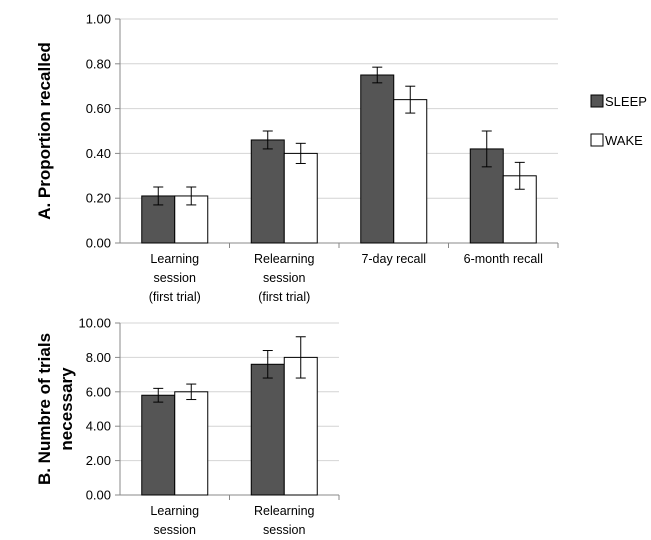 Image resolution: width=651 pixels, height=540 pixels. What do you see at coordinates (626, 101) in the screenshot?
I see `legend-label-sleep: SLEEP` at bounding box center [626, 101].